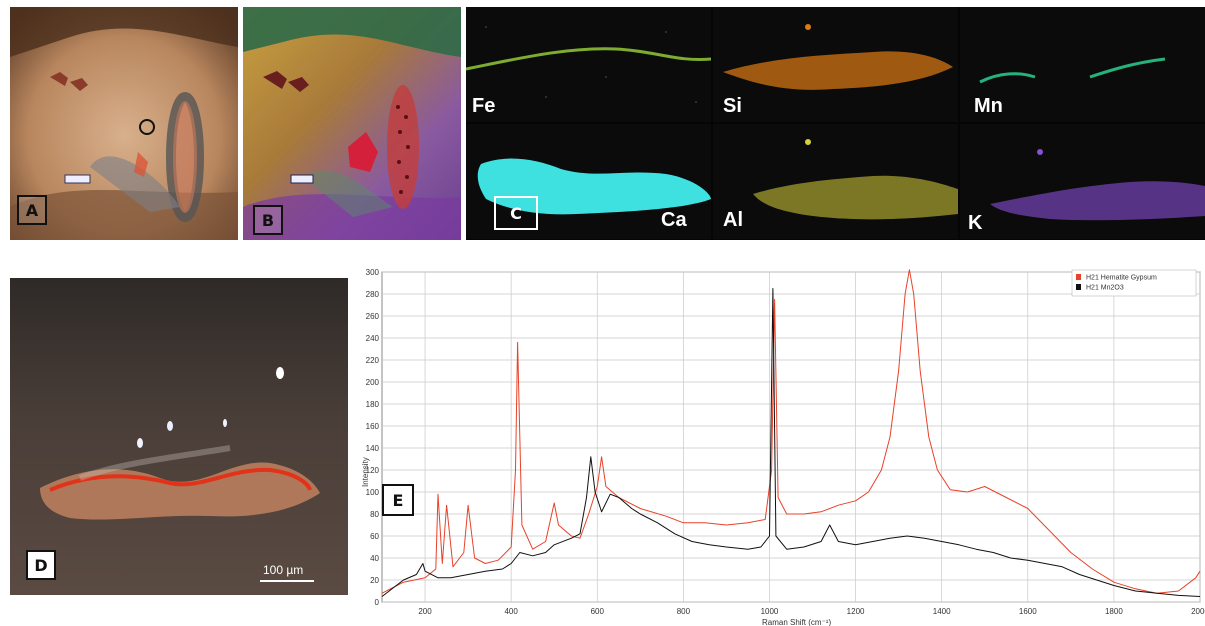  What do you see at coordinates (374, 558) in the screenshot?
I see `y-tick-label: 40` at bounding box center [374, 558].